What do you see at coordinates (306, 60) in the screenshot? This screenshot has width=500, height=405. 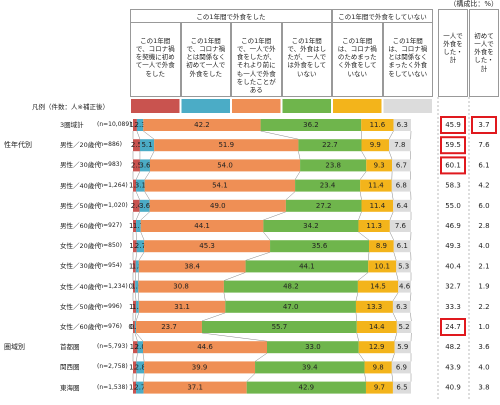 I see `column-header: この1年間で、外食はしたが、一人では外食をしていない` at bounding box center [306, 60].